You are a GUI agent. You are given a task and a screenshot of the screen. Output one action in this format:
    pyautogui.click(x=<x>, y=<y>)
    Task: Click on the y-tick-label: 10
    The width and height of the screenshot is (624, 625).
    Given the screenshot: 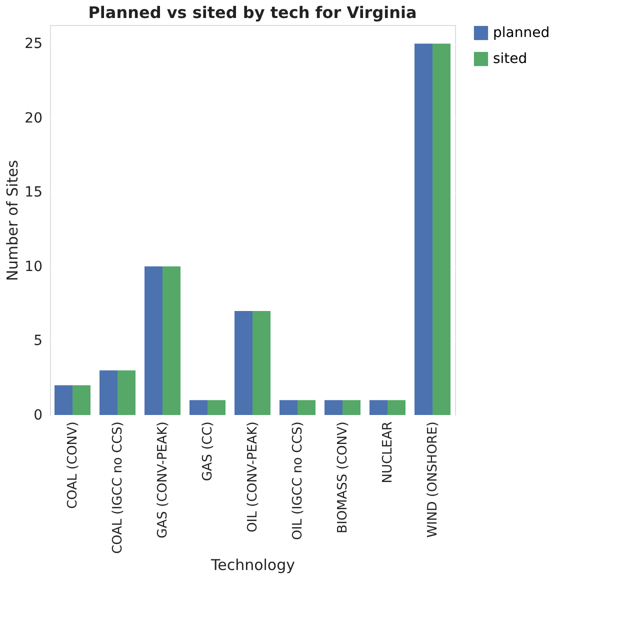 What is the action you would take?
    pyautogui.click(x=33, y=266)
    